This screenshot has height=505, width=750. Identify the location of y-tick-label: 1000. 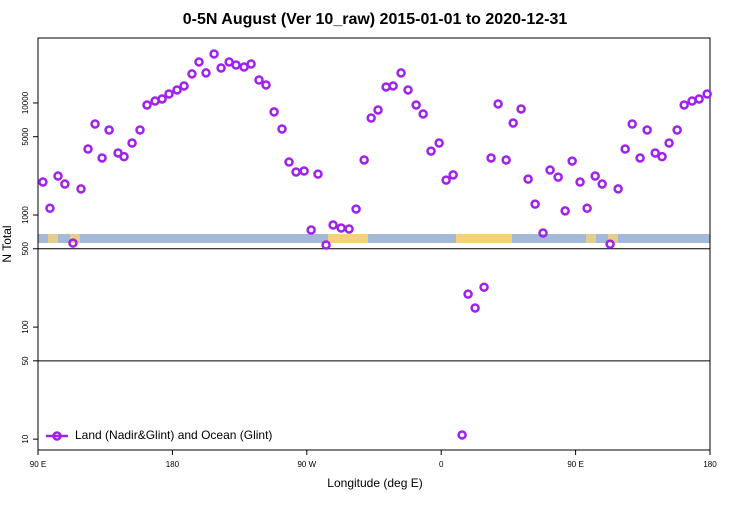
(25, 215).